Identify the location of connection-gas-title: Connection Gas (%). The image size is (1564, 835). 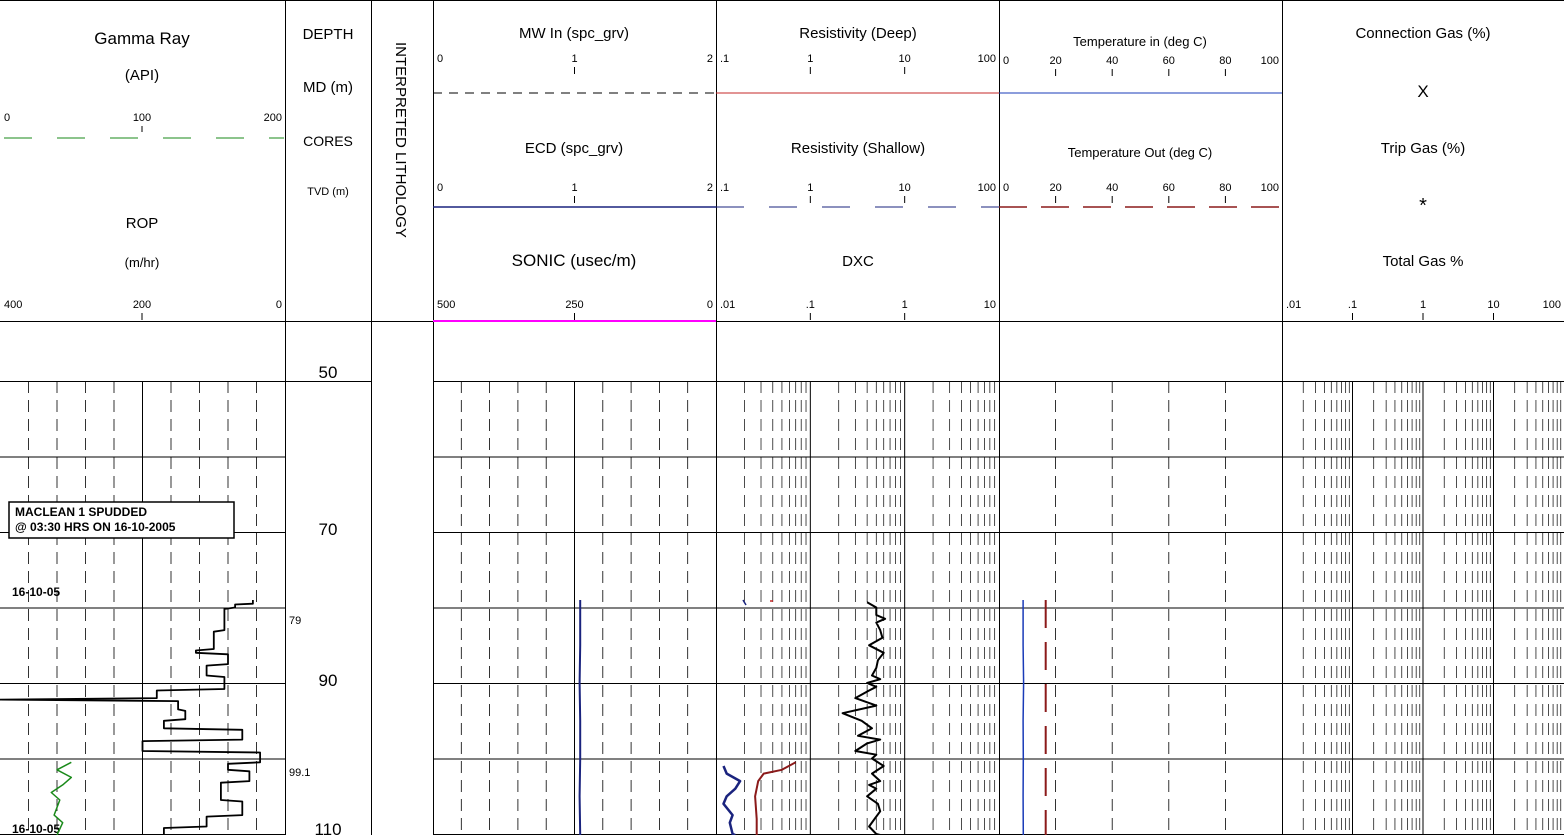
(1422, 33).